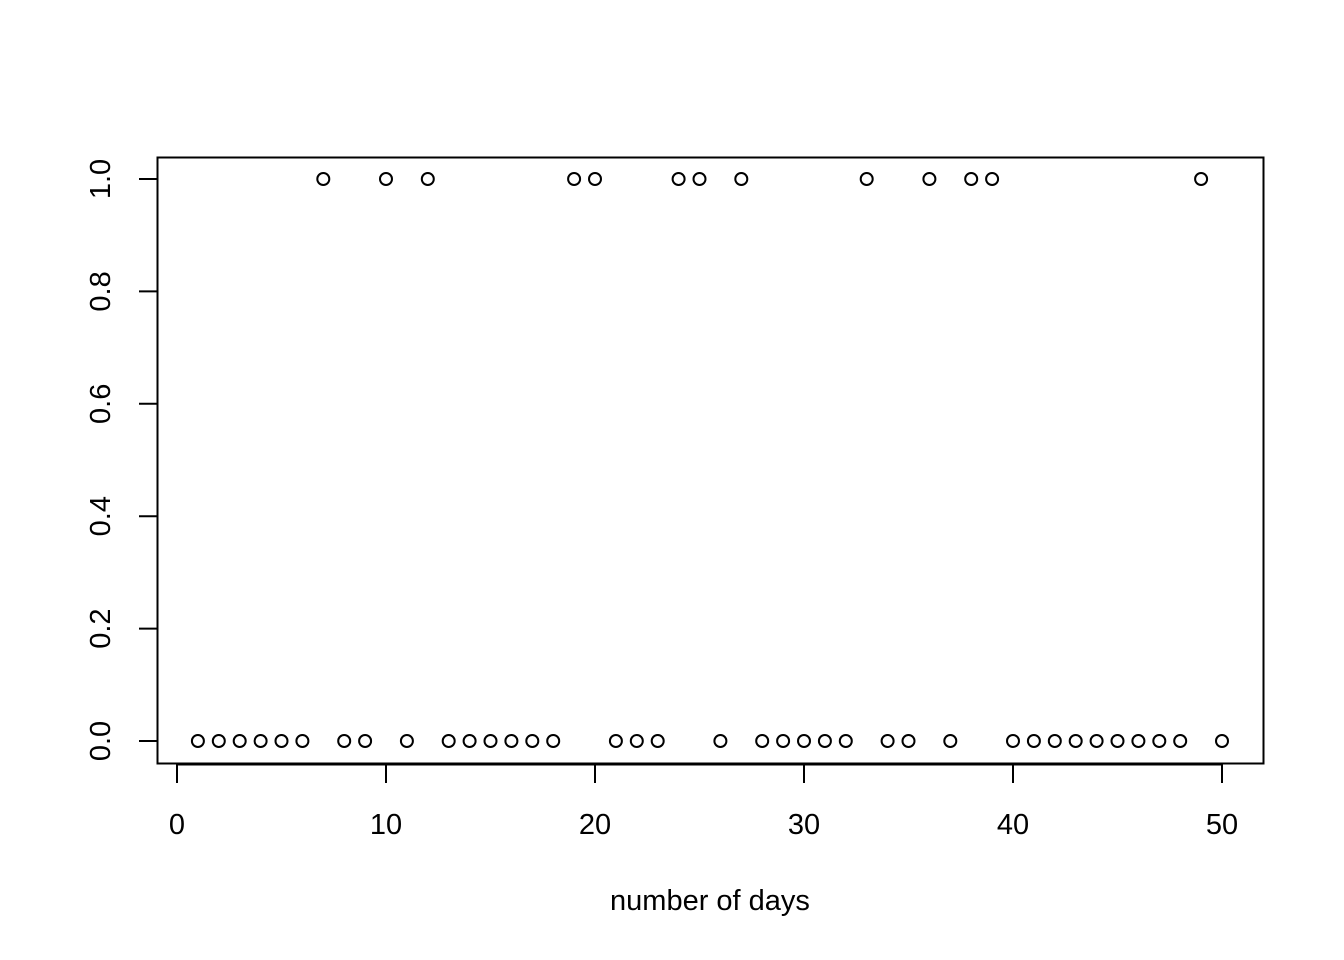 Image resolution: width=1344 pixels, height=960 pixels. Describe the element at coordinates (804, 825) in the screenshot. I see `x-tick-label: 30` at that location.